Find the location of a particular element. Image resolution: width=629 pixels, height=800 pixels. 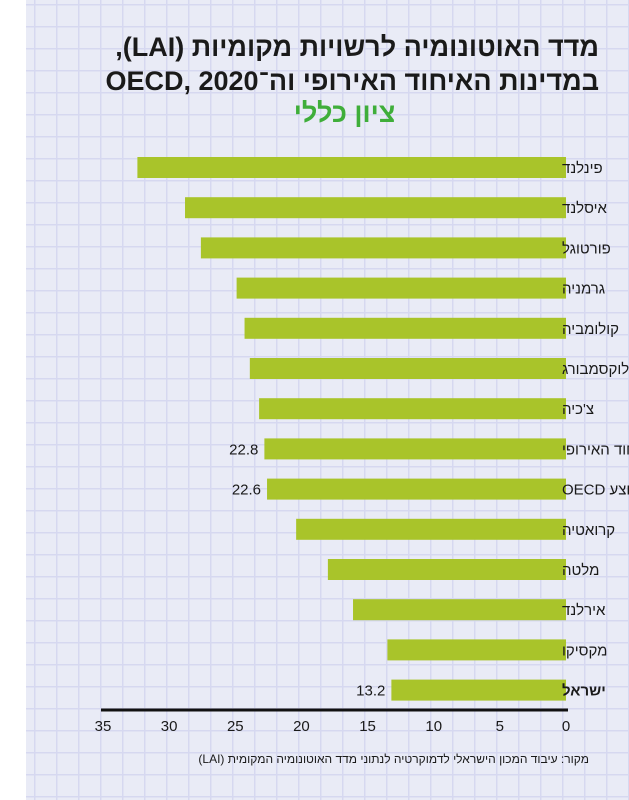

bar-category-label: פינלנד is located at coordinates (582, 168).